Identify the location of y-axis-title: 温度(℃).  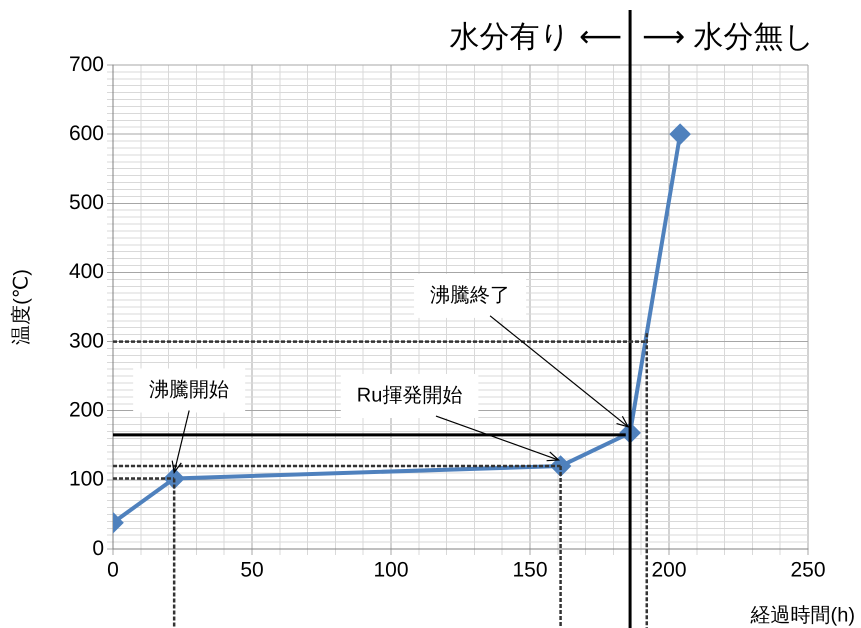
(21, 307).